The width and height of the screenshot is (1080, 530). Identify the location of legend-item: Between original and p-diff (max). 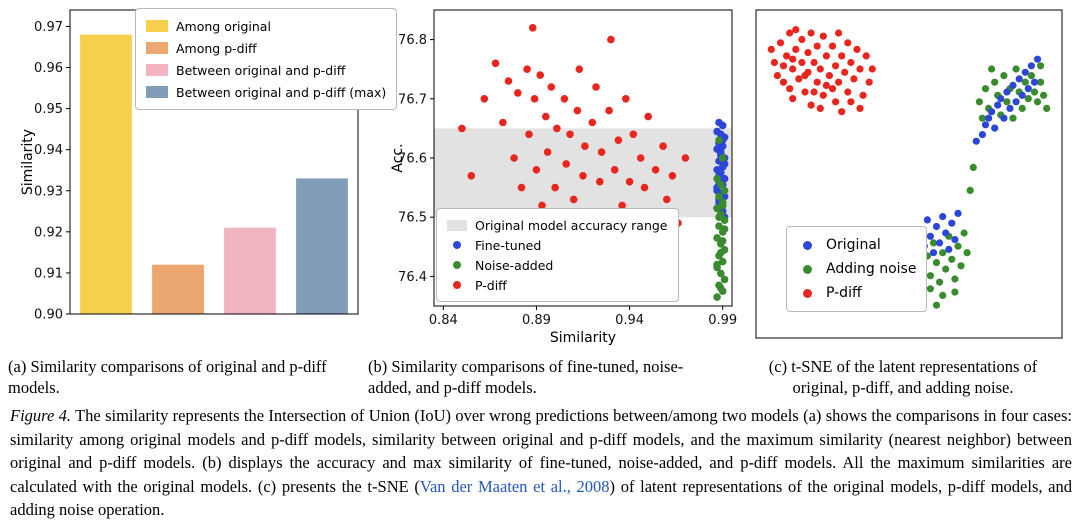
(266, 92).